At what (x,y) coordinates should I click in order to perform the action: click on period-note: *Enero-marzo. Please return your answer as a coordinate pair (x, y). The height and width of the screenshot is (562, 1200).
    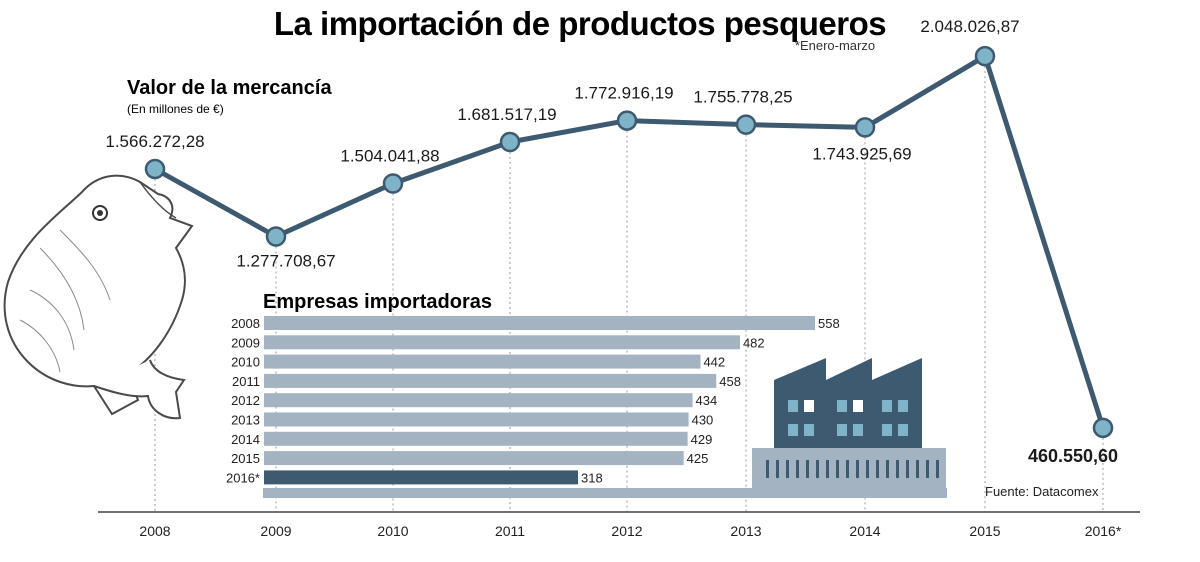
    Looking at the image, I should click on (835, 45).